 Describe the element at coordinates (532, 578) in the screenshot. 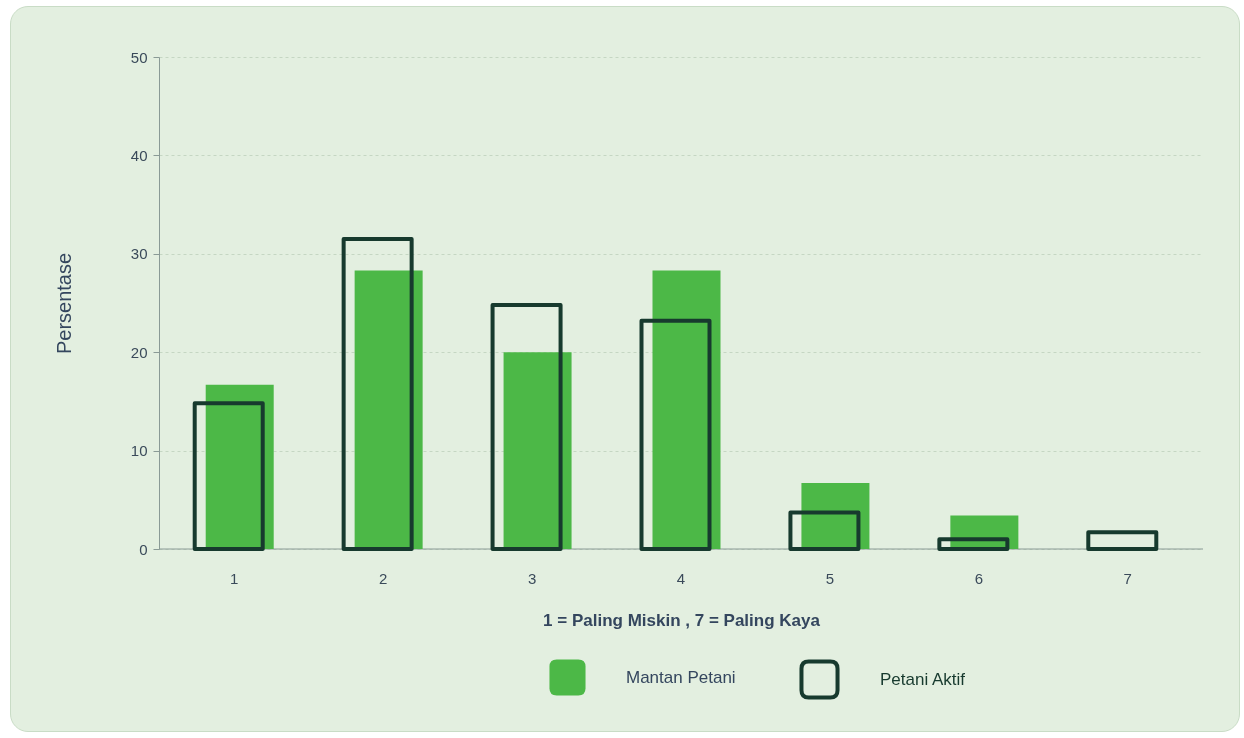

I see `x-tick-label: 3` at that location.